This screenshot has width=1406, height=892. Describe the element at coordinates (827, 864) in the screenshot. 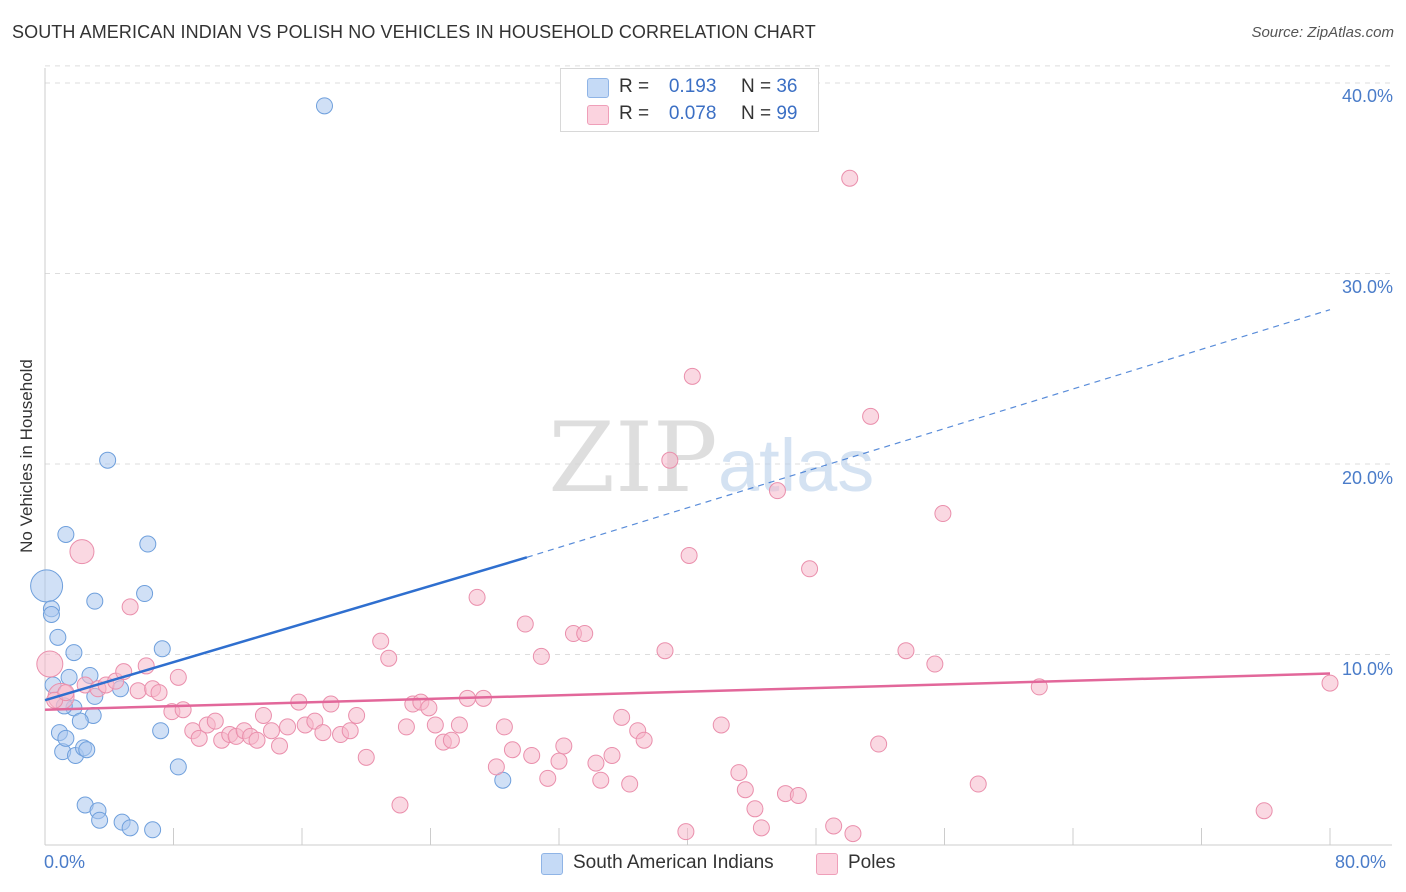

I see `bottom-legend-swatch-pink` at that location.